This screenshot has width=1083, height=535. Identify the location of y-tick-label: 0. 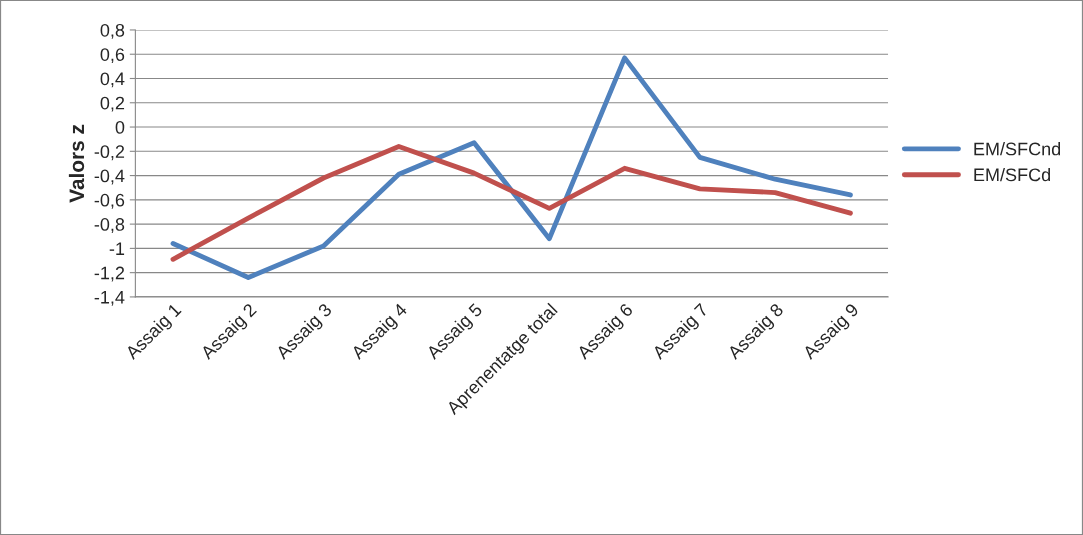
(120, 127).